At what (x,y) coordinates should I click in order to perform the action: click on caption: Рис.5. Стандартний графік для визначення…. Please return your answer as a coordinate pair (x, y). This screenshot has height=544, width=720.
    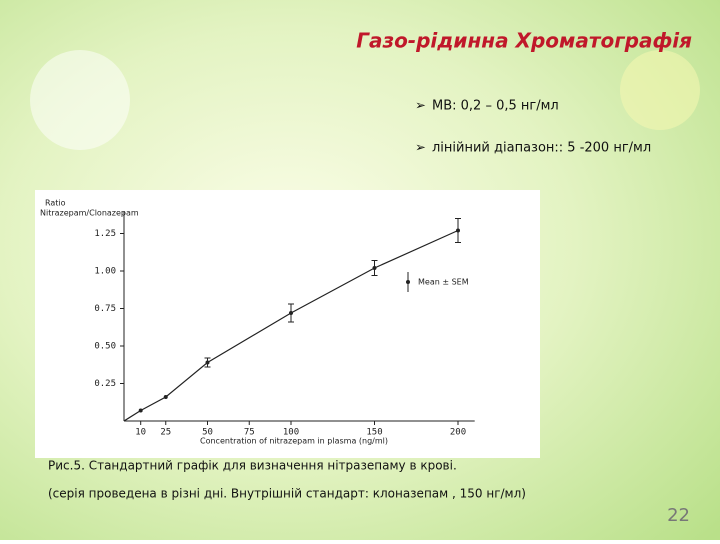
    Looking at the image, I should click on (252, 466).